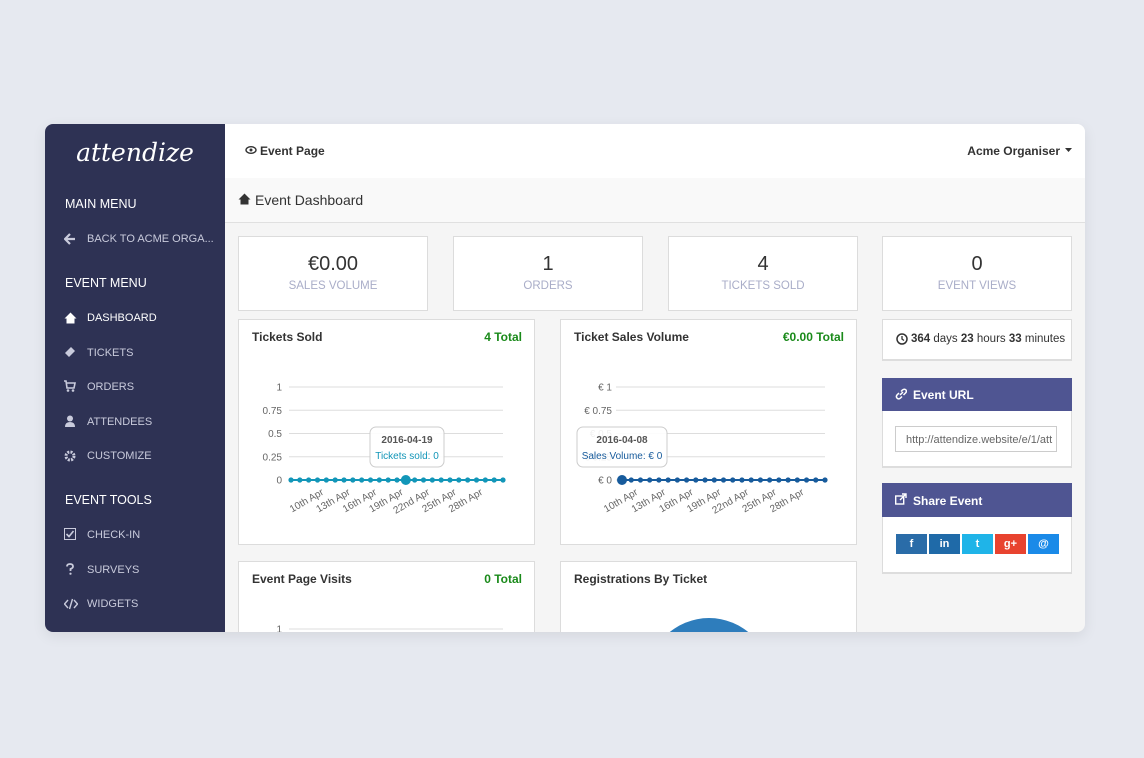 Image resolution: width=1144 pixels, height=758 pixels. Describe the element at coordinates (279, 481) in the screenshot. I see `y-tick-label: 0` at that location.